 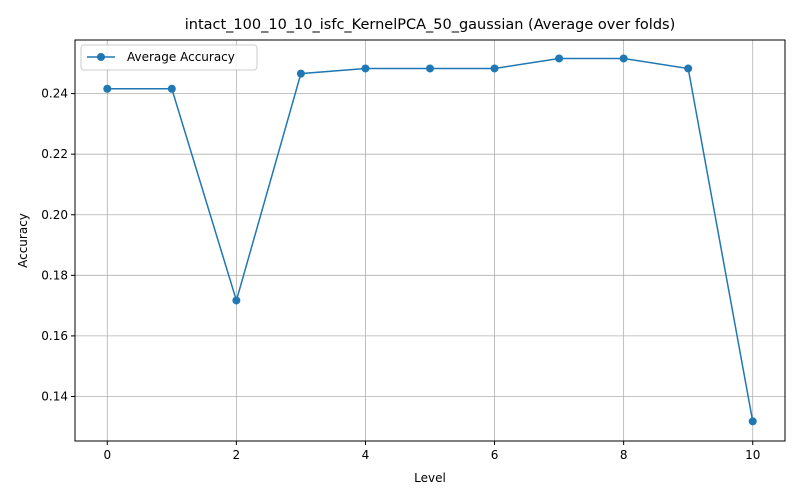 I want to click on y-tick-label: 0.16, so click(x=54, y=336).